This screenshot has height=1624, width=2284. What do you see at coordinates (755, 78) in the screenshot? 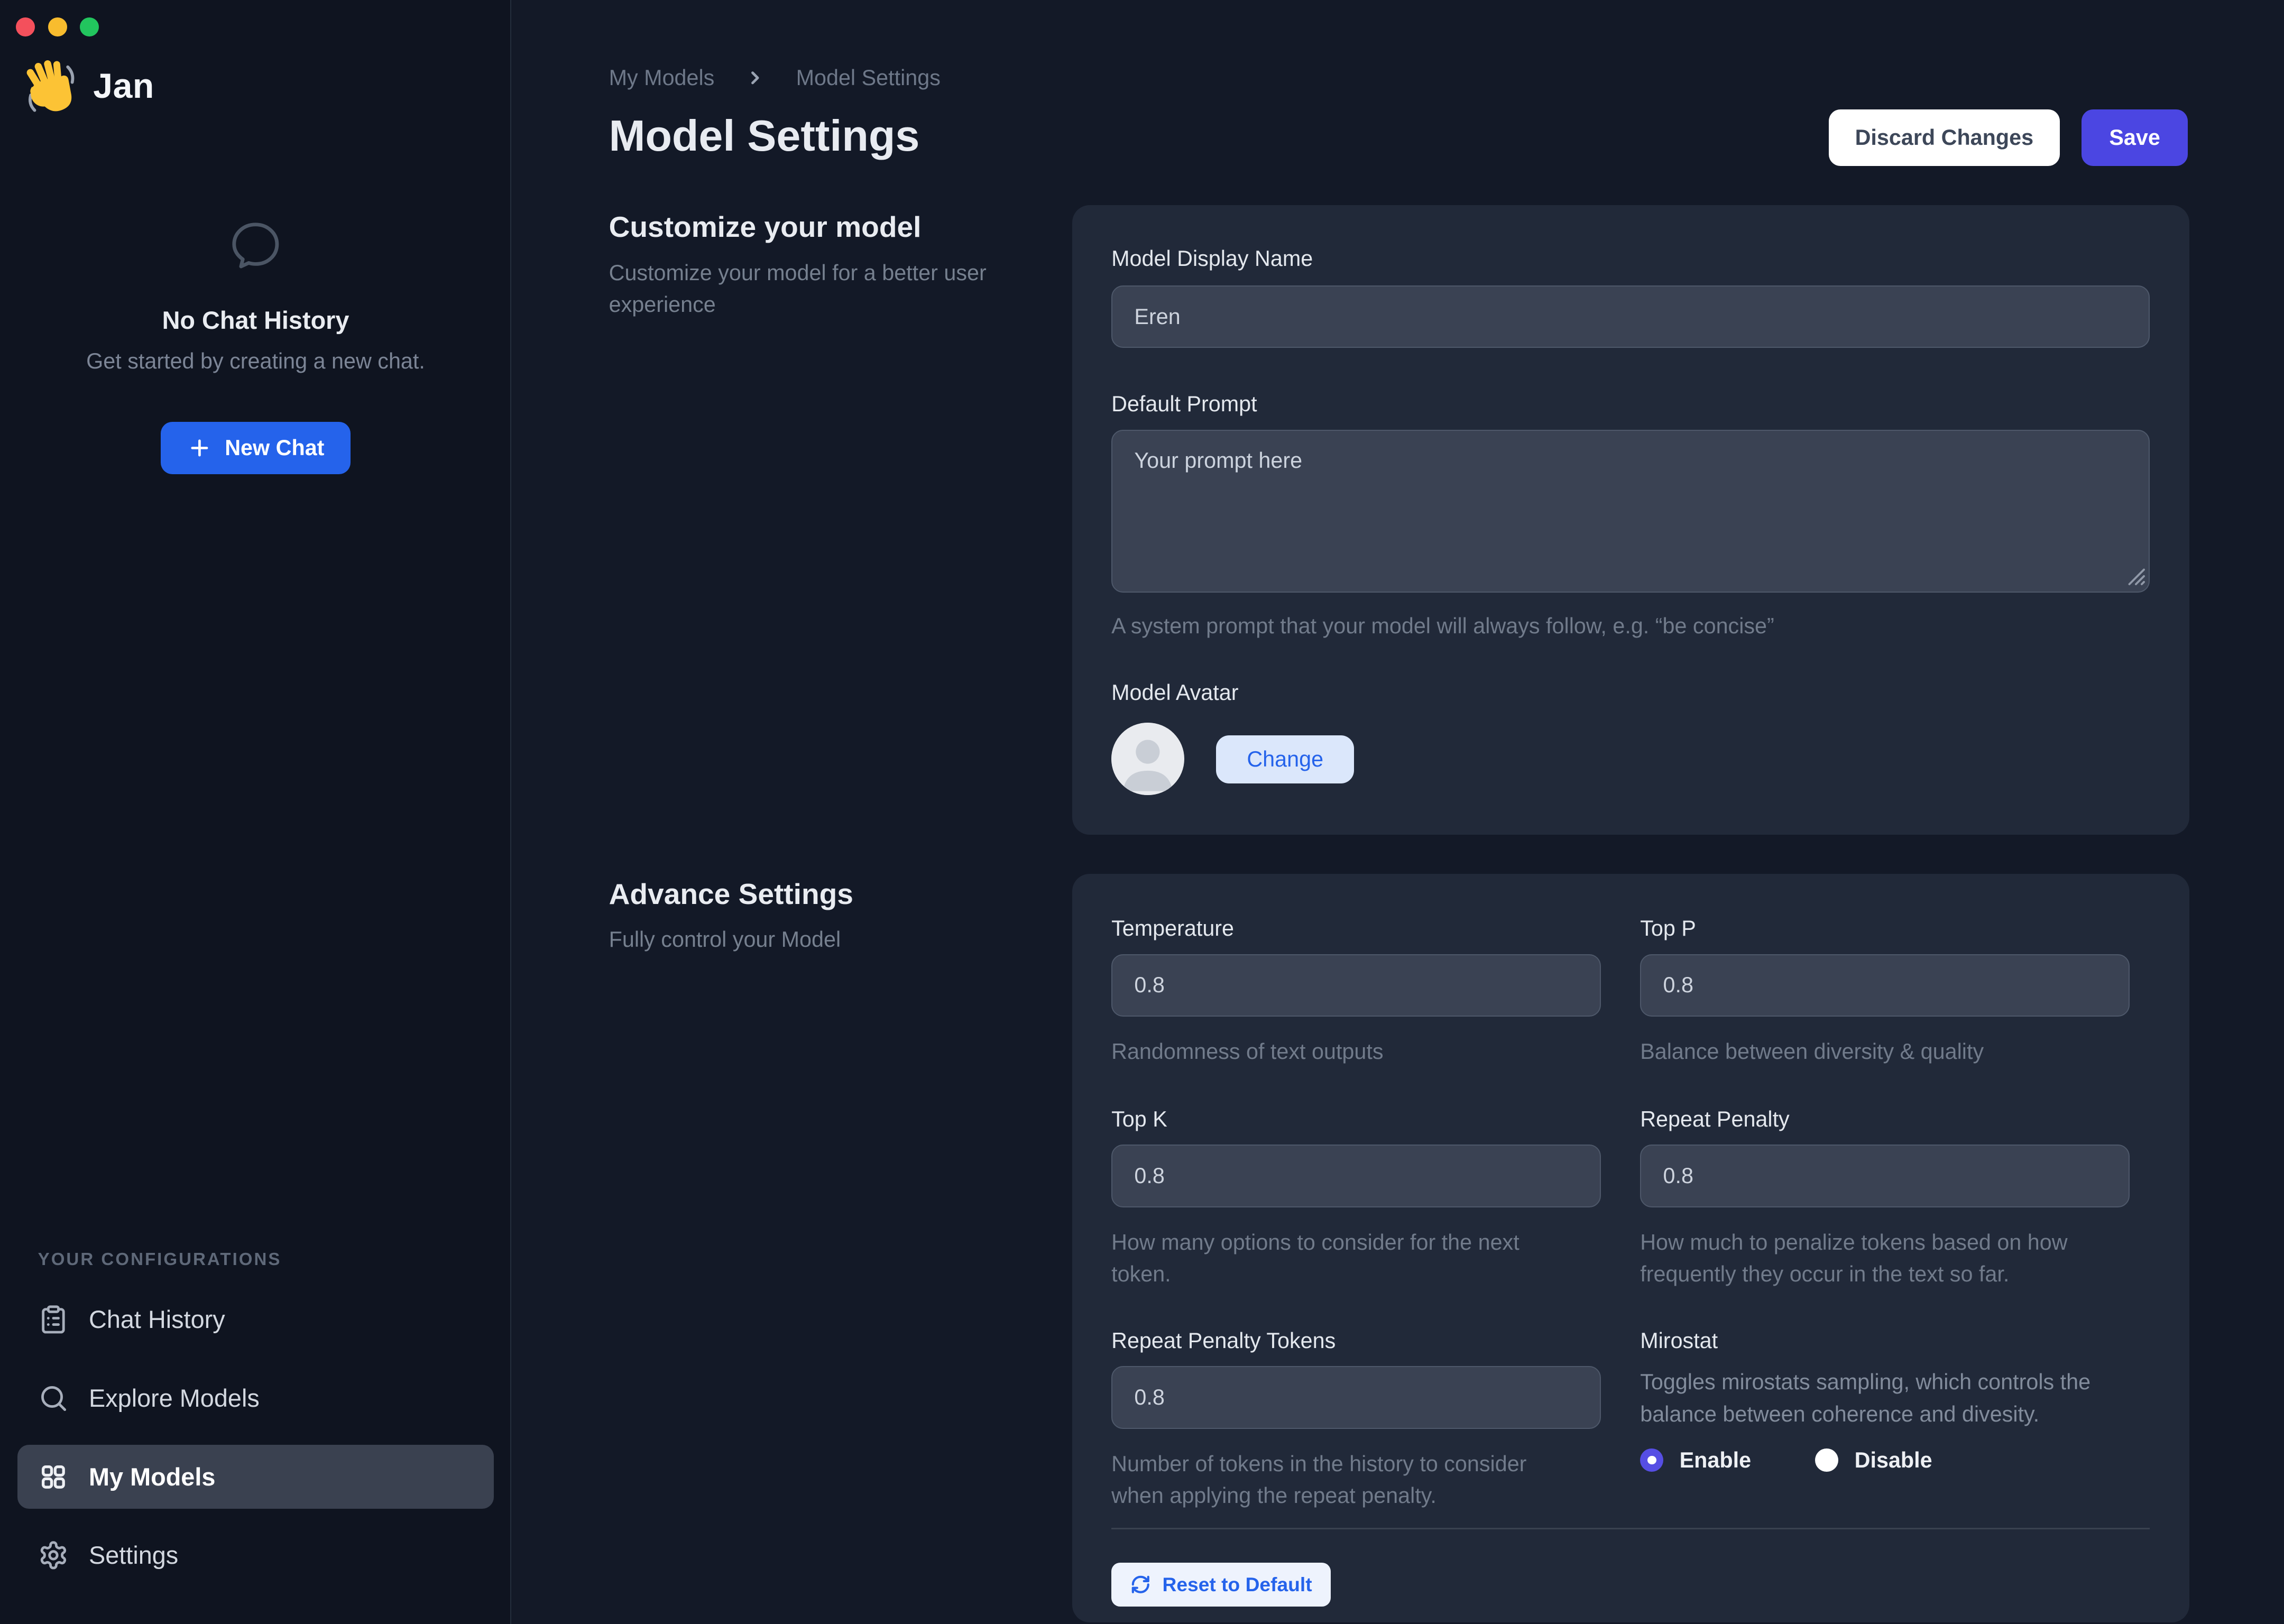
I see `chevron-right-icon` at bounding box center [755, 78].